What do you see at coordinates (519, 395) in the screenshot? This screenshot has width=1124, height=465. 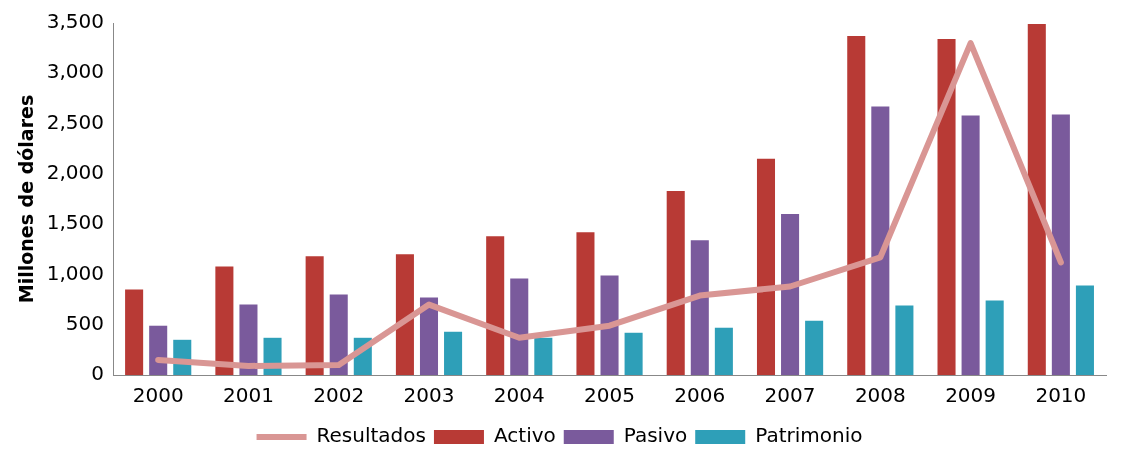 I see `x-tick-label: 2004` at bounding box center [519, 395].